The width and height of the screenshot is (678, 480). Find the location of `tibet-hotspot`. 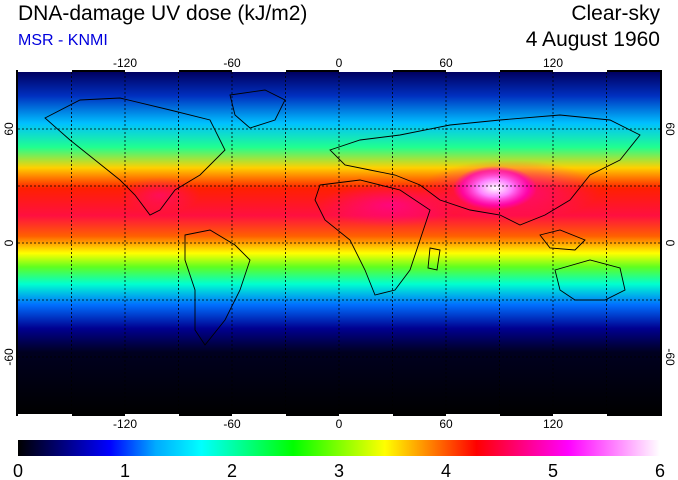

tibet-hotspot is located at coordinates (495, 188).